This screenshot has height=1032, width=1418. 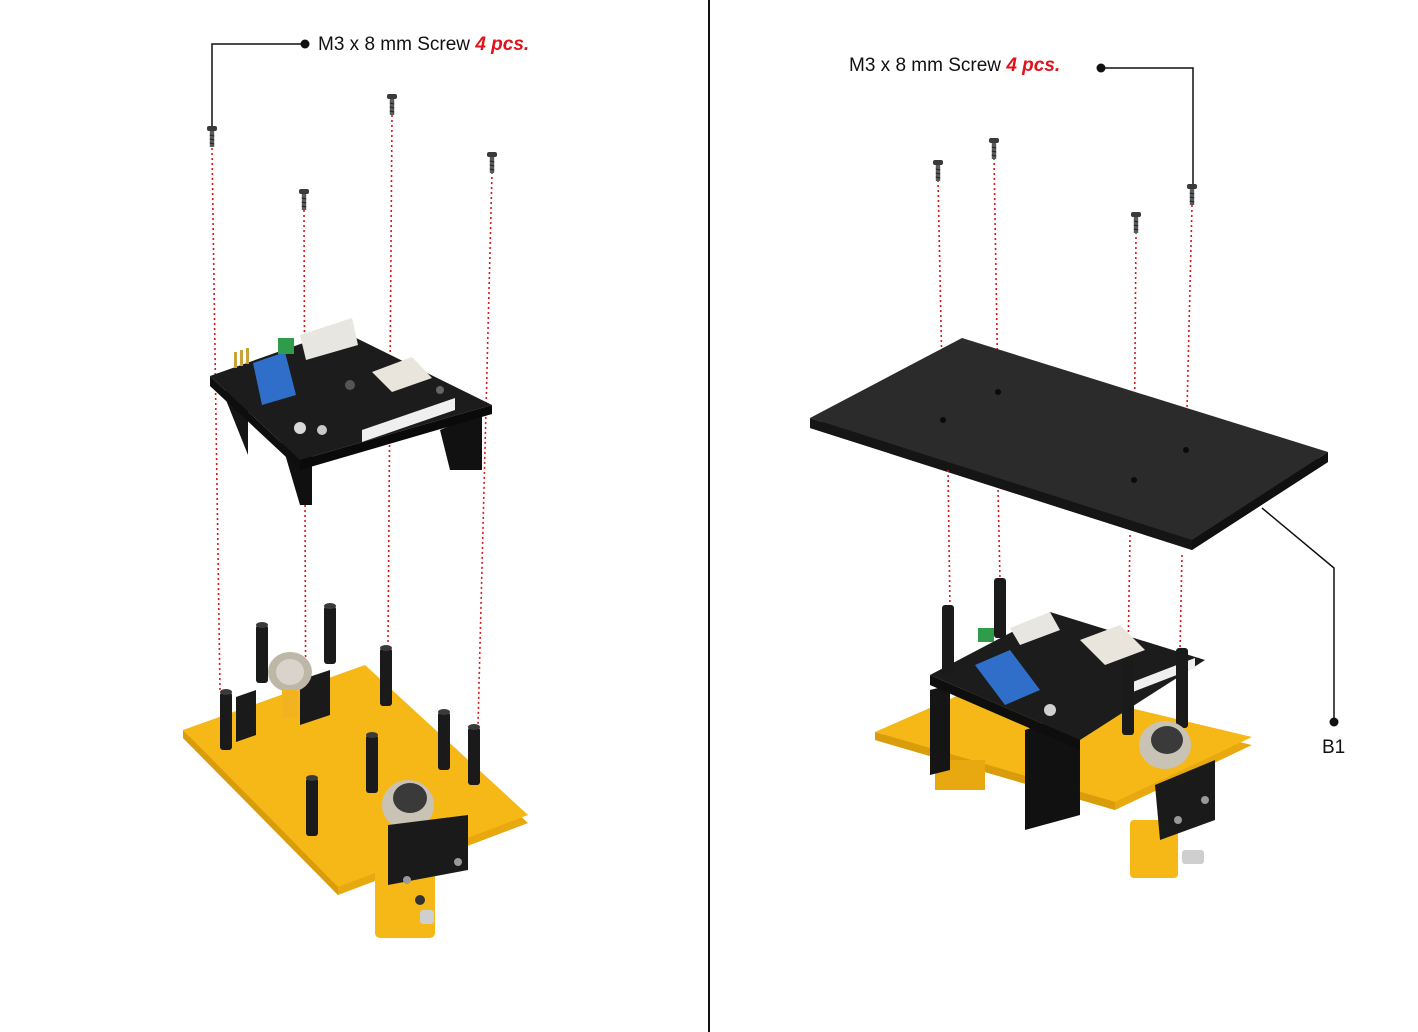 What do you see at coordinates (421, 859) in the screenshot?
I see `motor-assembly-front` at bounding box center [421, 859].